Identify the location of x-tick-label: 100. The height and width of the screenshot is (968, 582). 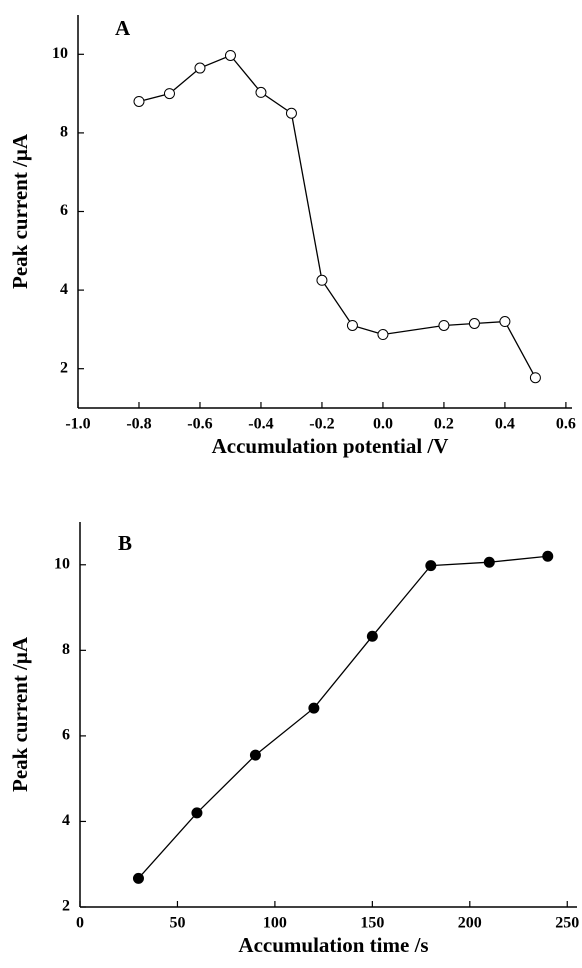
(275, 923).